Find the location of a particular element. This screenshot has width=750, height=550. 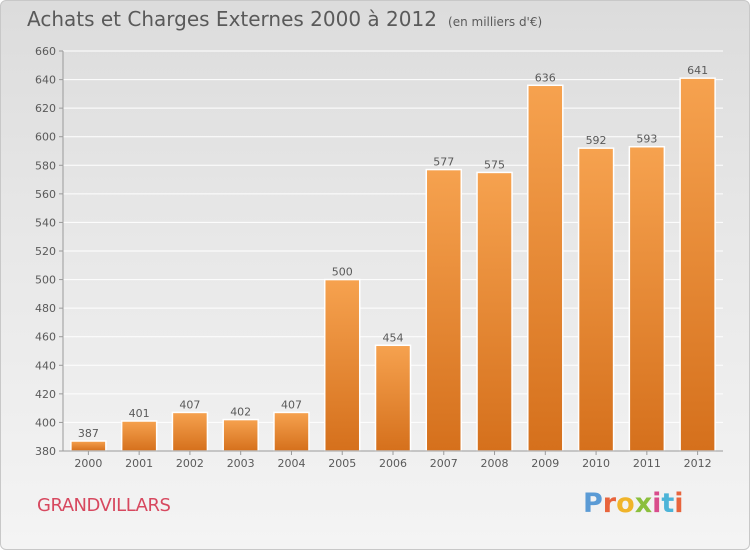

logo-letter: r is located at coordinates (609, 503).